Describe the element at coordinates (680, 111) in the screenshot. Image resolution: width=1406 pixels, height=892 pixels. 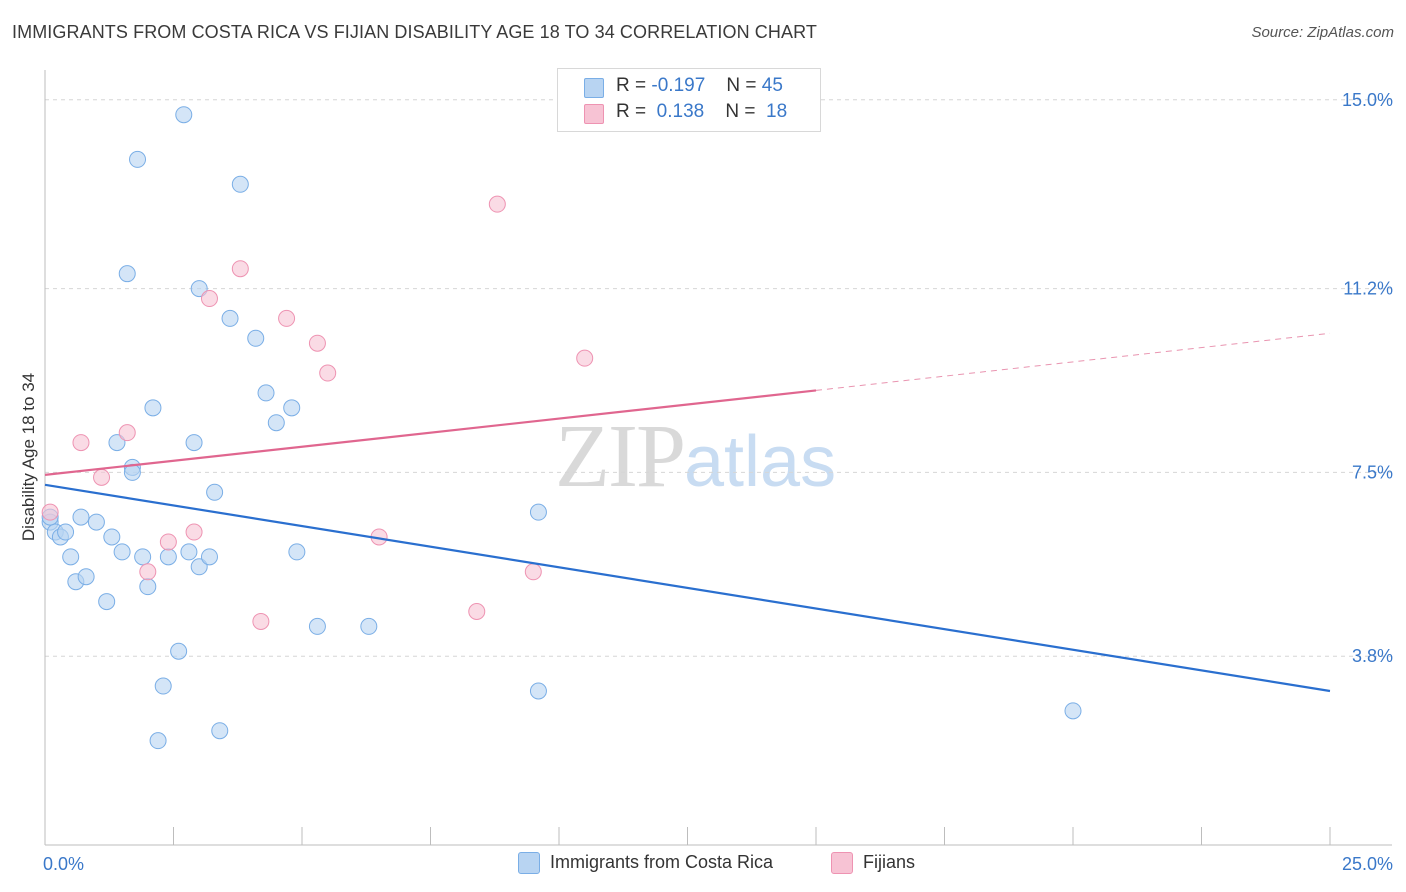
I see `legend-r-value: 0.138` at that location.